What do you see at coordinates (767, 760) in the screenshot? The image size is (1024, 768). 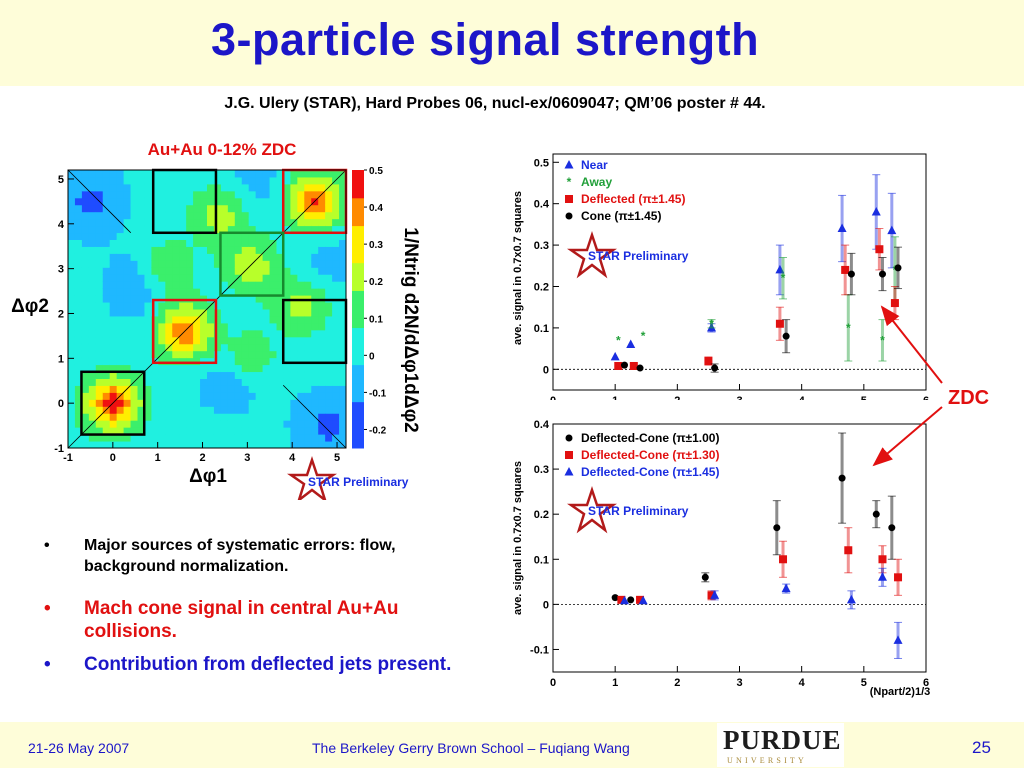 I see `logo-sub: UNIVERSITY` at bounding box center [767, 760].